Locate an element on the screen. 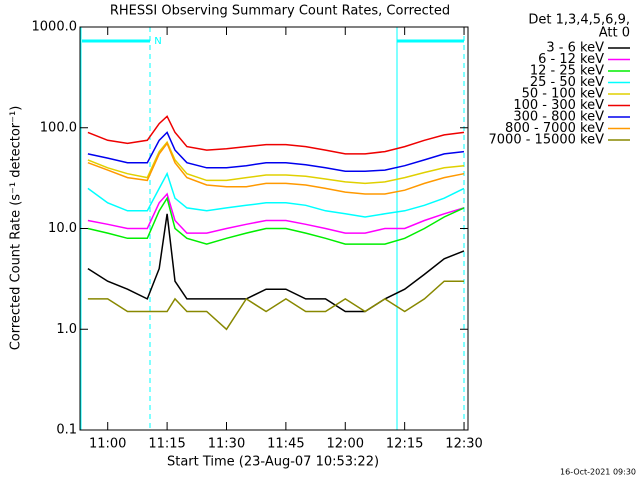 This screenshot has height=480, width=640. legend-label: 7000 - 15000 keV is located at coordinates (547, 140).